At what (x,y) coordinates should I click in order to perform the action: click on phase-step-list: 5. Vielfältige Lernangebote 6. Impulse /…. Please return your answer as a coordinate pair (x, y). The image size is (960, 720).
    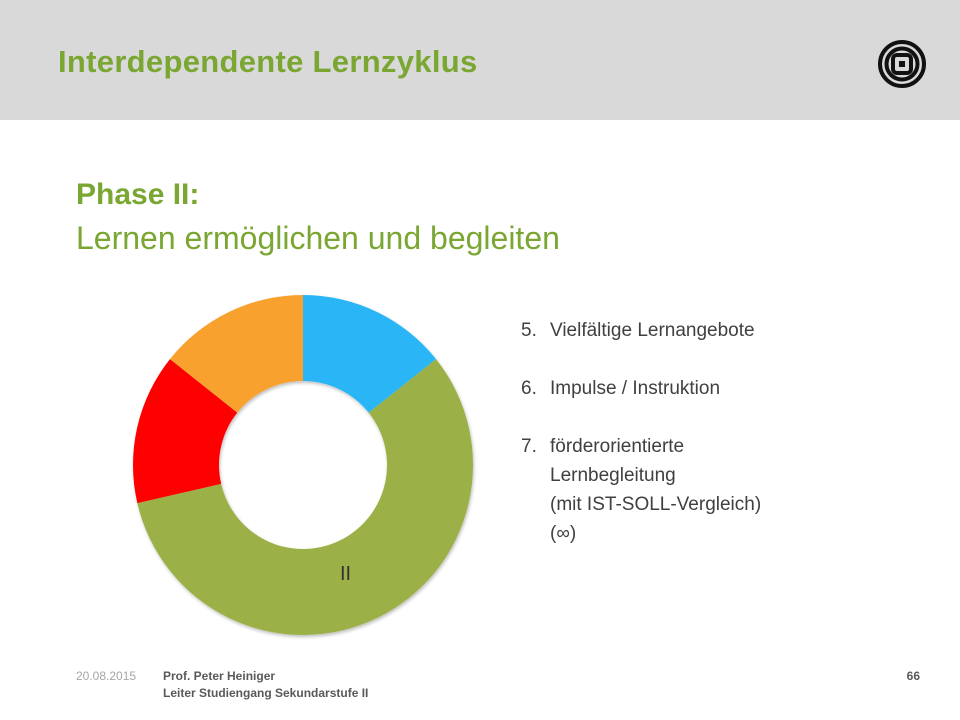
    Looking at the image, I should click on (686, 446).